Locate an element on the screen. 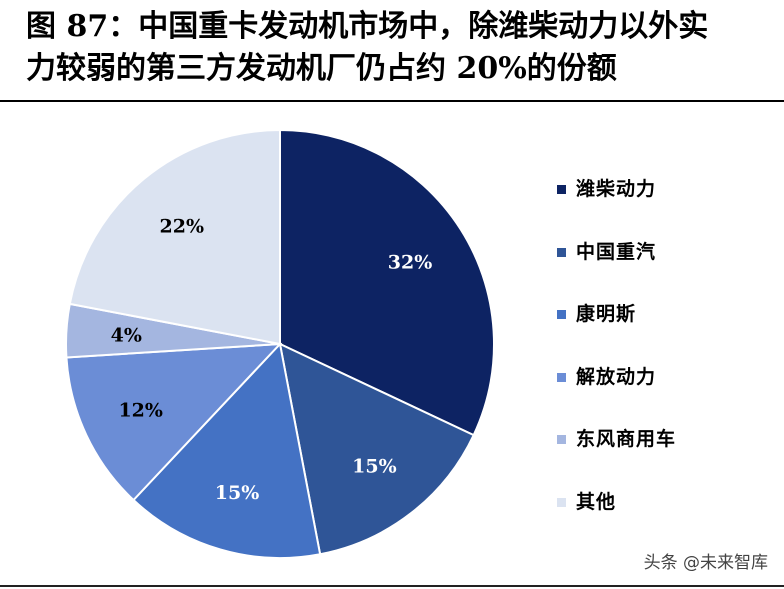  legend-label: 康明斯 is located at coordinates (606, 314).